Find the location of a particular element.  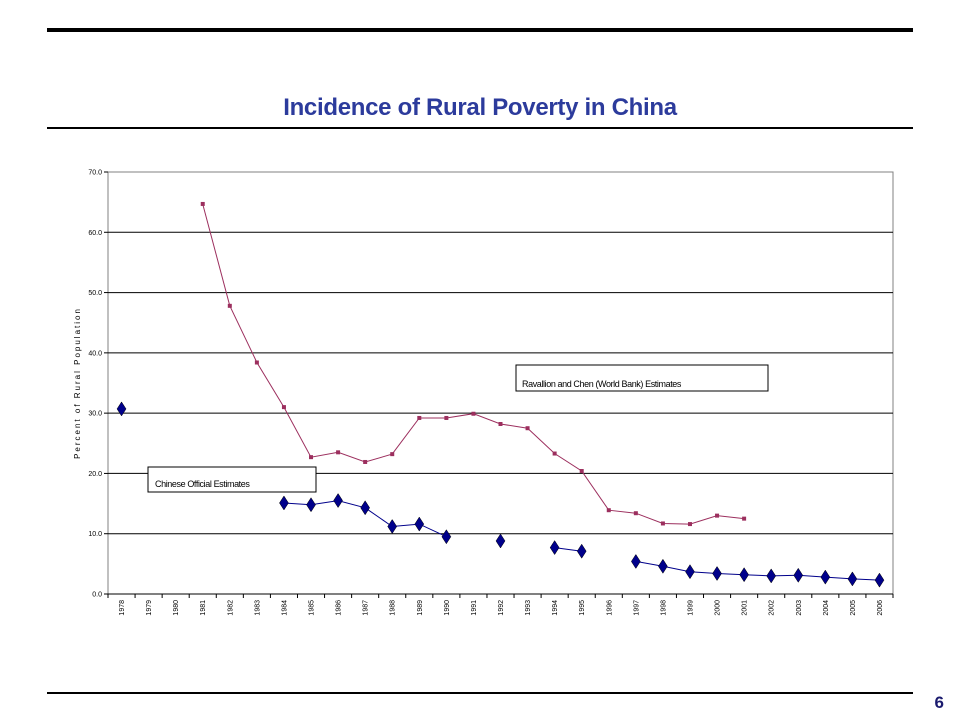

top-rule is located at coordinates (480, 30).